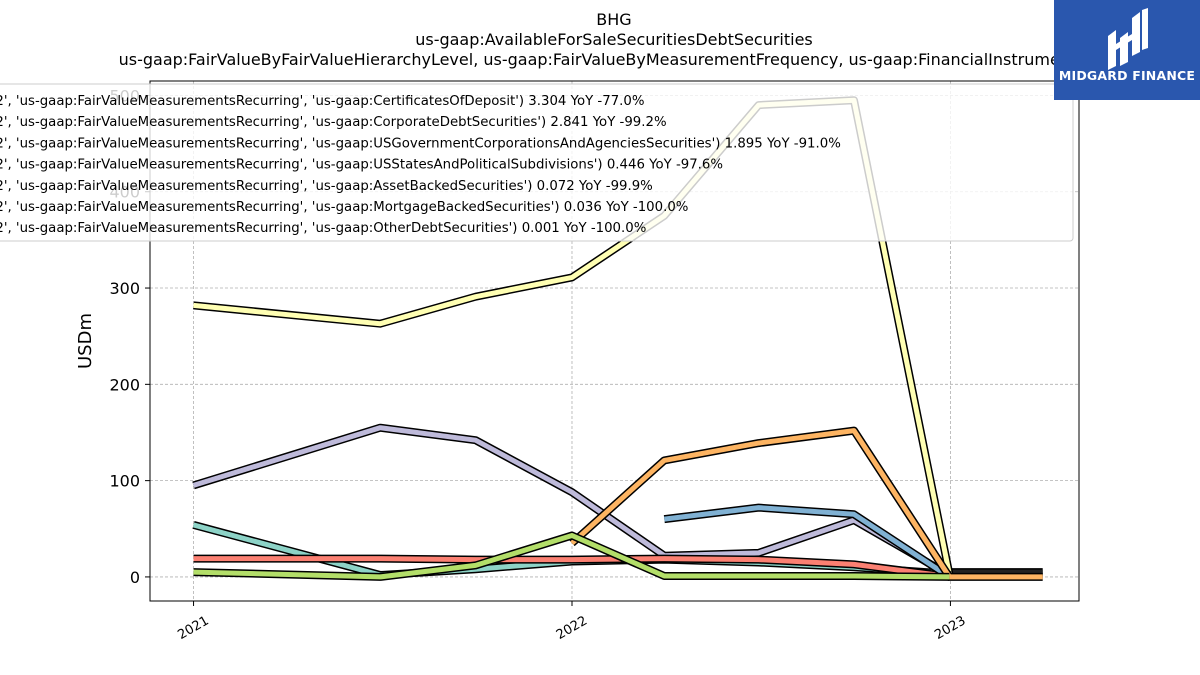 This screenshot has width=1200, height=675. I want to click on y-tick-label: 0, so click(135, 577).